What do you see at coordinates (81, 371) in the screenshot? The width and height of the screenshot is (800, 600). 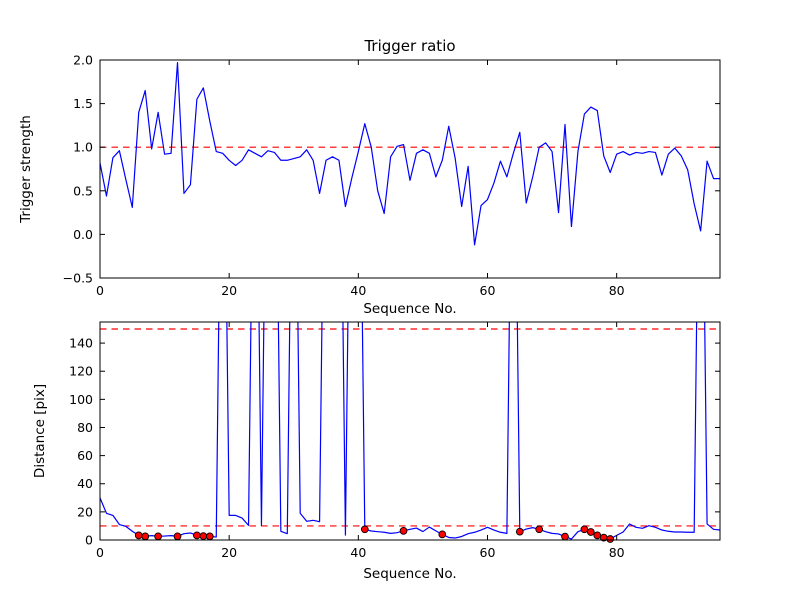 I see `y-tick-label: 120` at bounding box center [81, 371].